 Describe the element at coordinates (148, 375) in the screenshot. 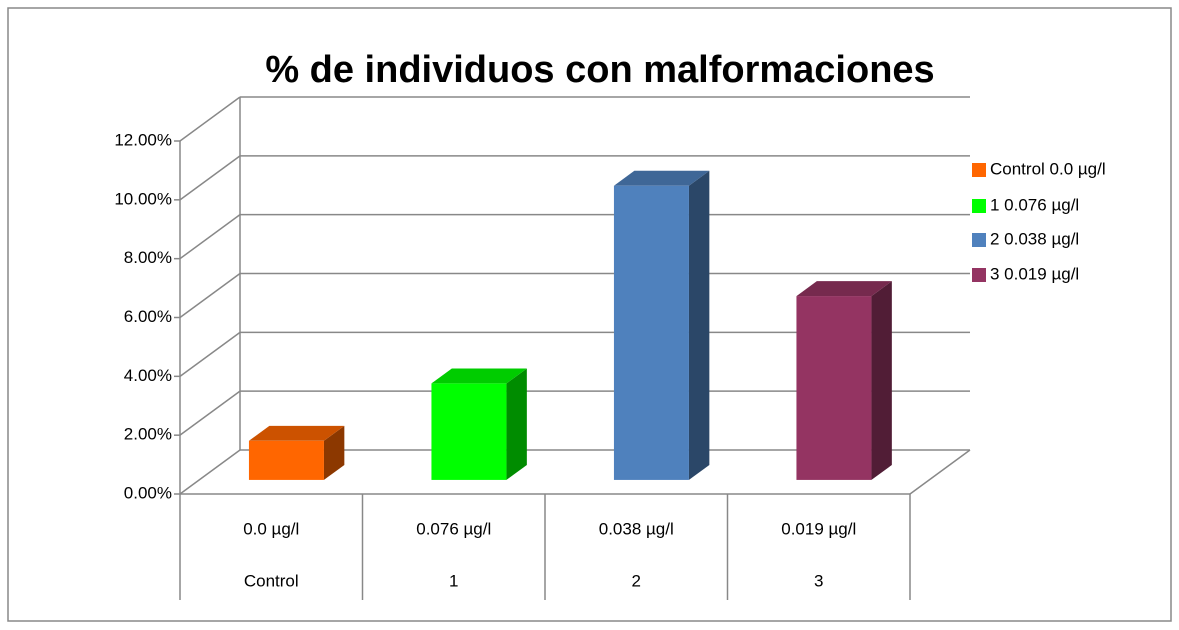

I see `y-tick-label: 4.00%` at that location.